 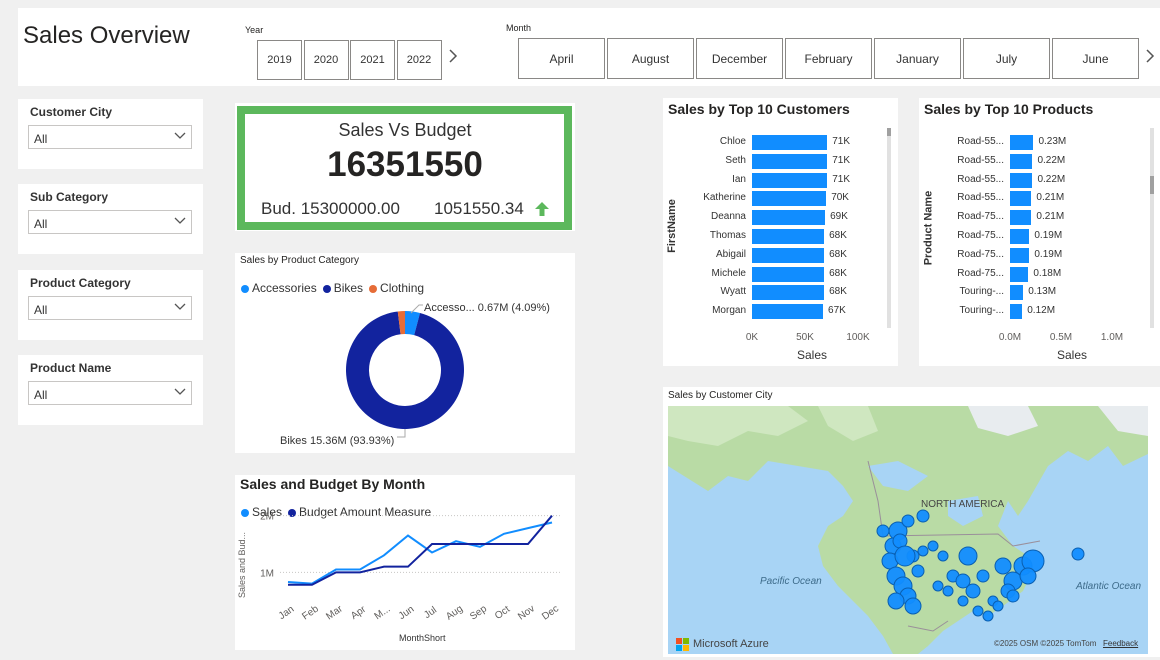 I want to click on map-atlantic-label: Atlantic Ocean, so click(x=1109, y=586).